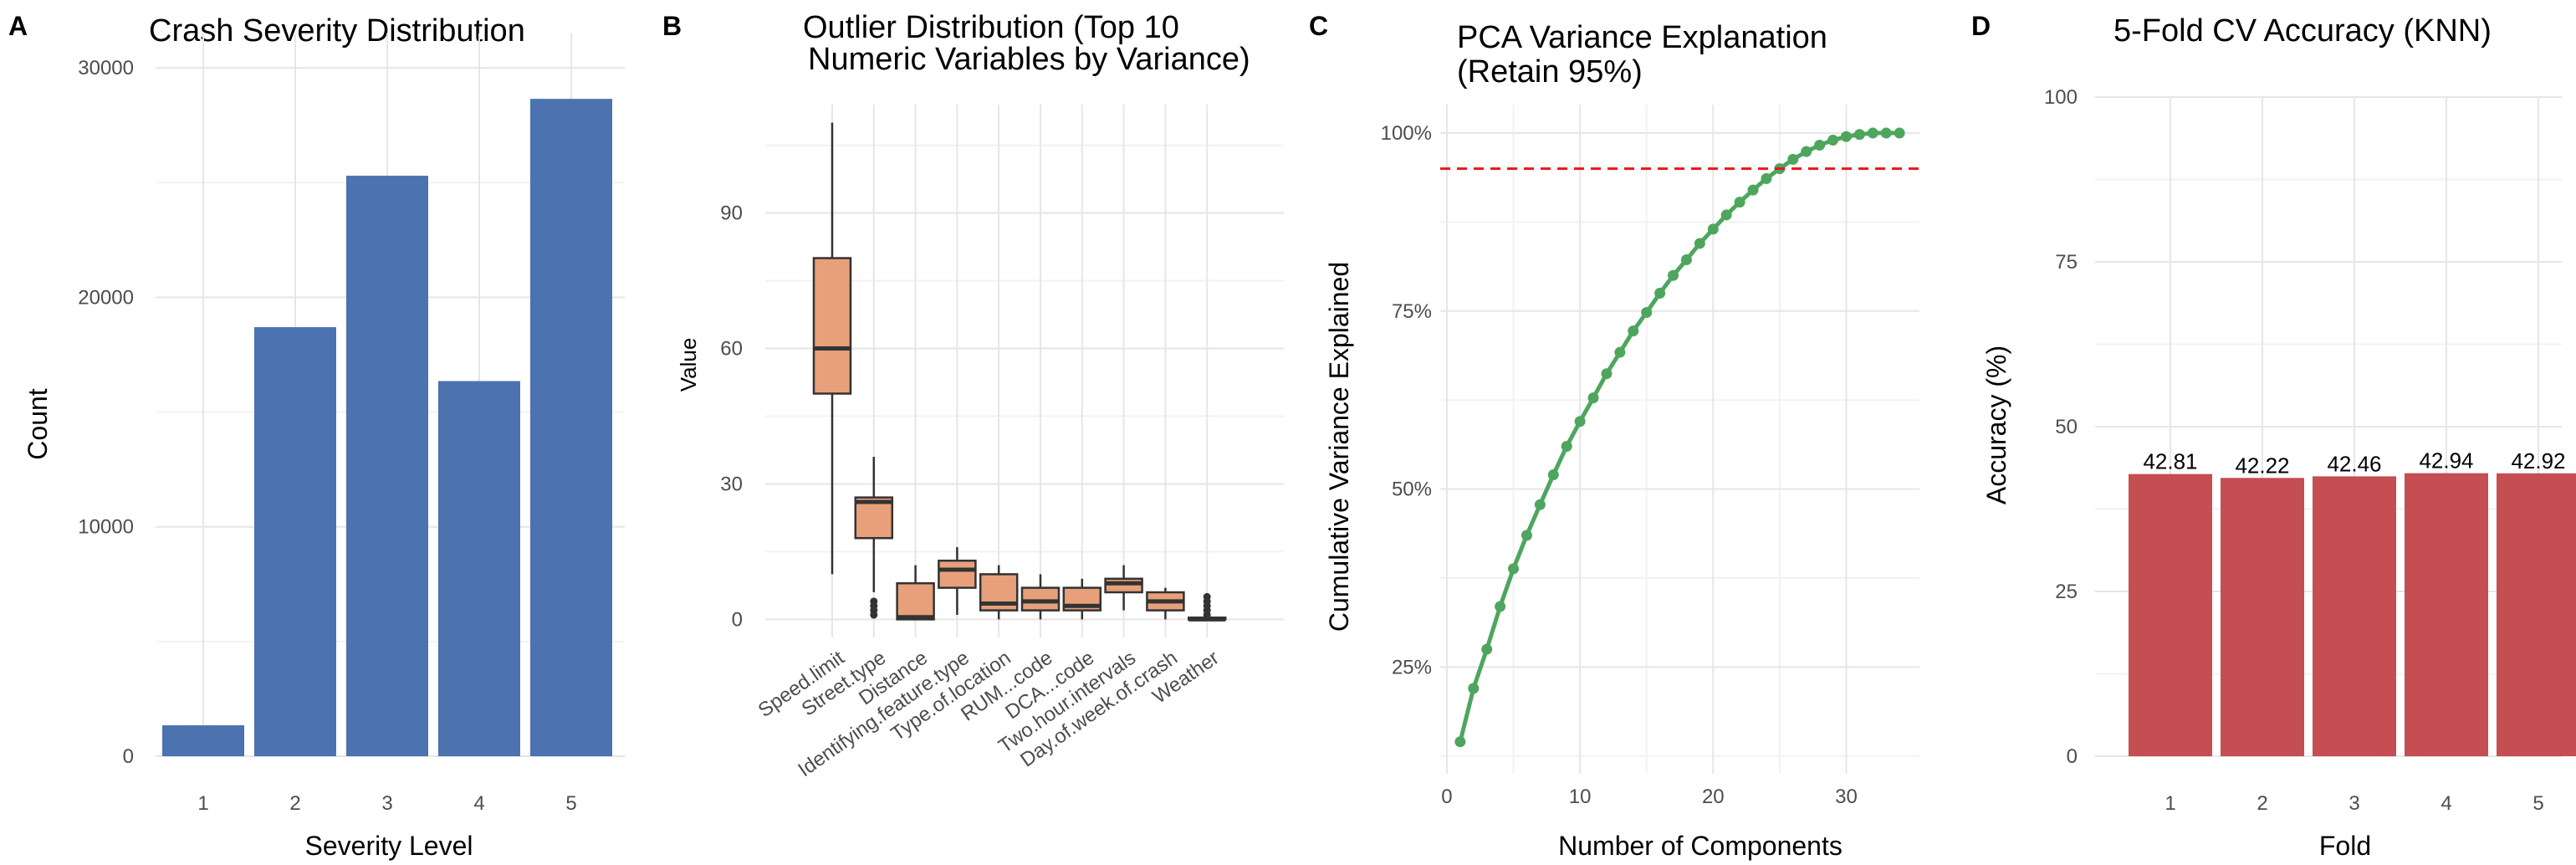 The image size is (2576, 865). I want to click on x-tick-label: 5, so click(570, 803).